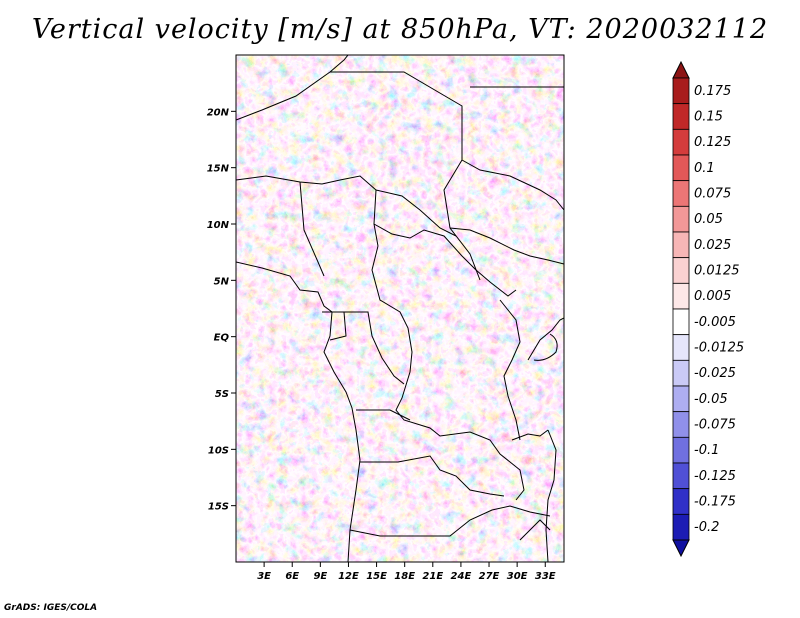  What do you see at coordinates (545, 576) in the screenshot?
I see `lon-tick-label: 33E` at bounding box center [545, 576].